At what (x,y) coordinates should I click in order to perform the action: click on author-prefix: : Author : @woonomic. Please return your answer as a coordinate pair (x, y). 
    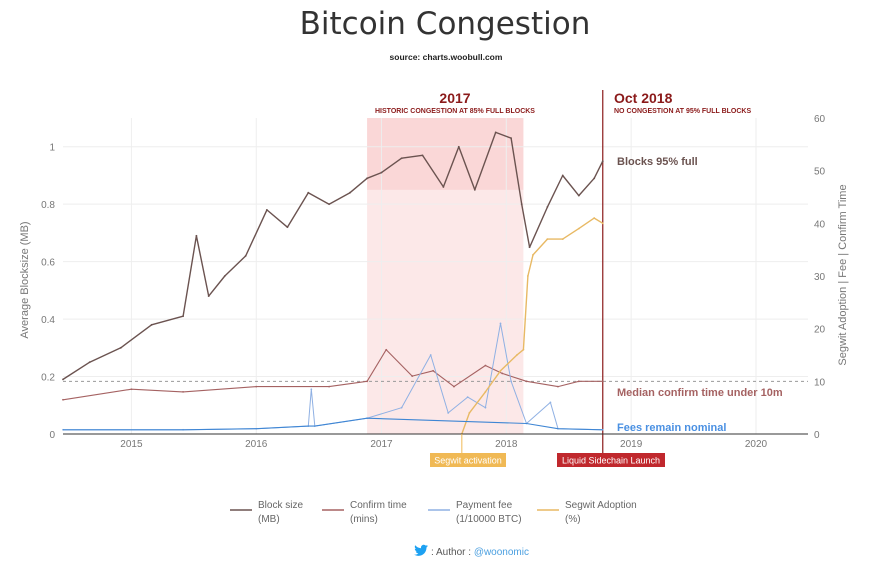
    Looking at the image, I should click on (480, 552).